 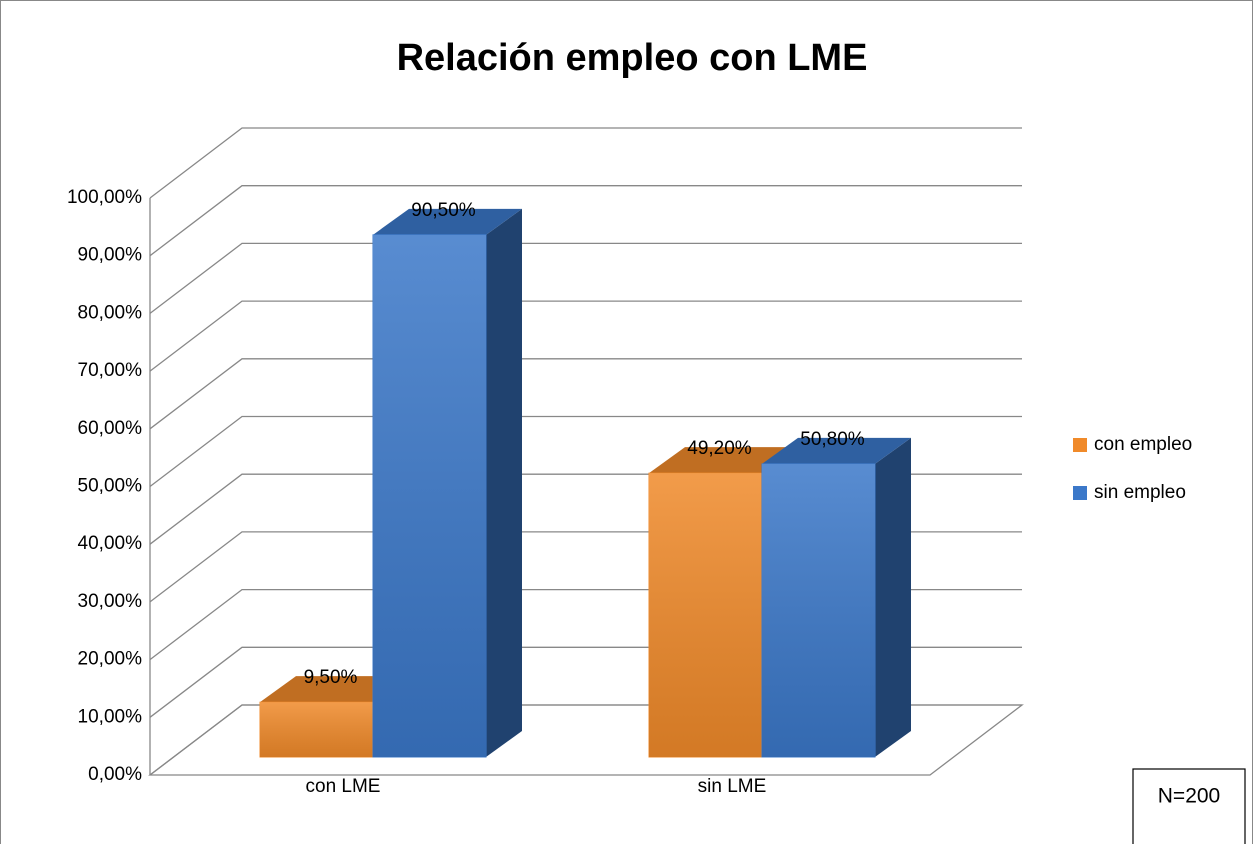 I want to click on data-label: 90,50%, so click(x=443, y=210).